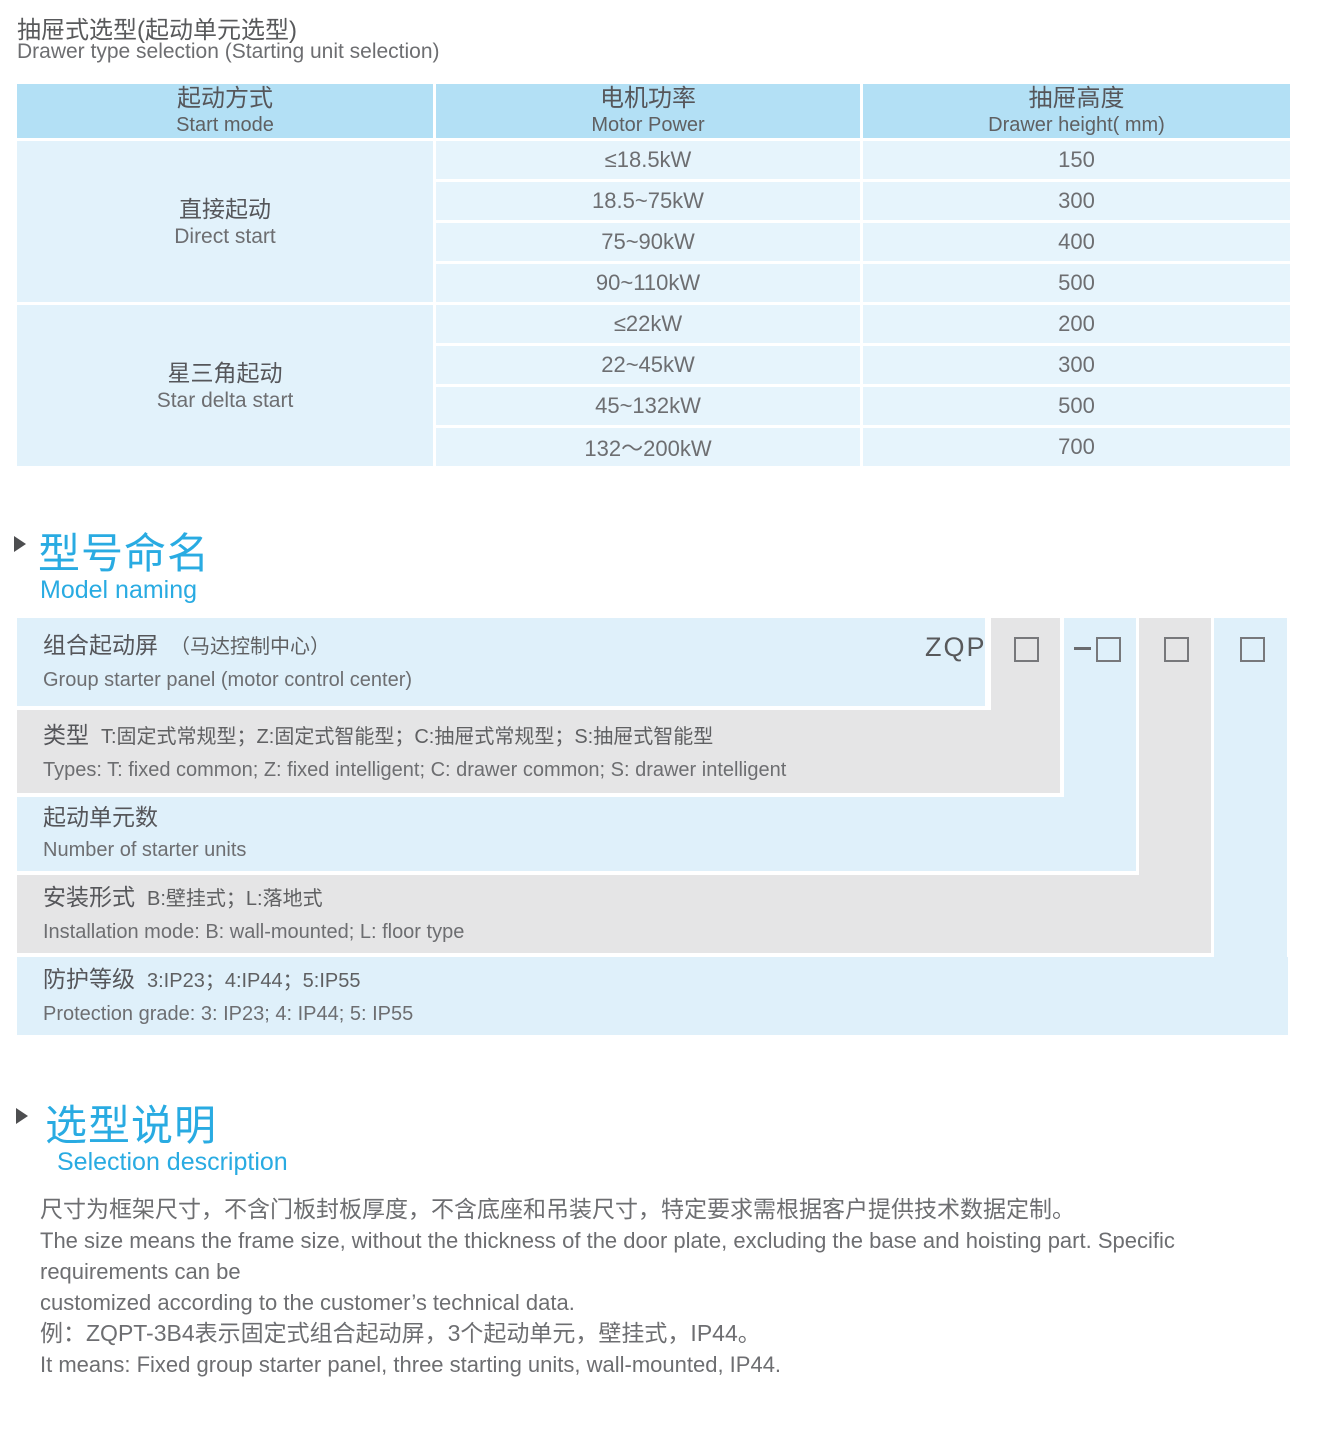 This screenshot has height=1436, width=1322. What do you see at coordinates (66, 735) in the screenshot?
I see `band-label-zh: 类型` at bounding box center [66, 735].